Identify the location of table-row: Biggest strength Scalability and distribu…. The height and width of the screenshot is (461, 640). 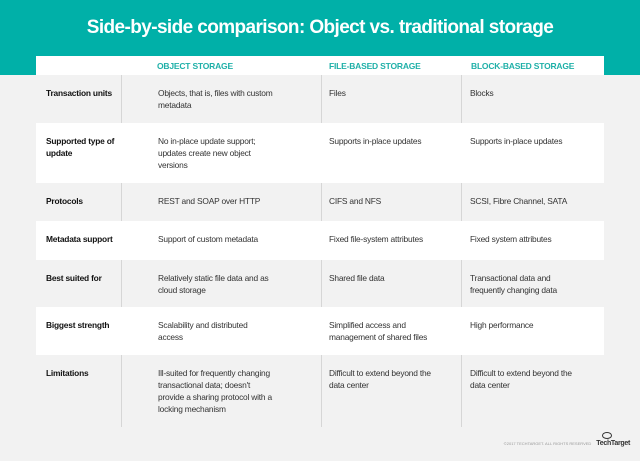
(320, 331).